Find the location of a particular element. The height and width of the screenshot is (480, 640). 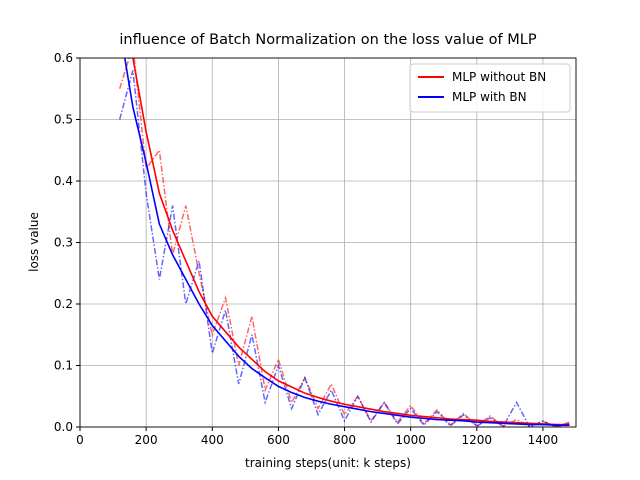

x-tick-label: 200 is located at coordinates (146, 440).